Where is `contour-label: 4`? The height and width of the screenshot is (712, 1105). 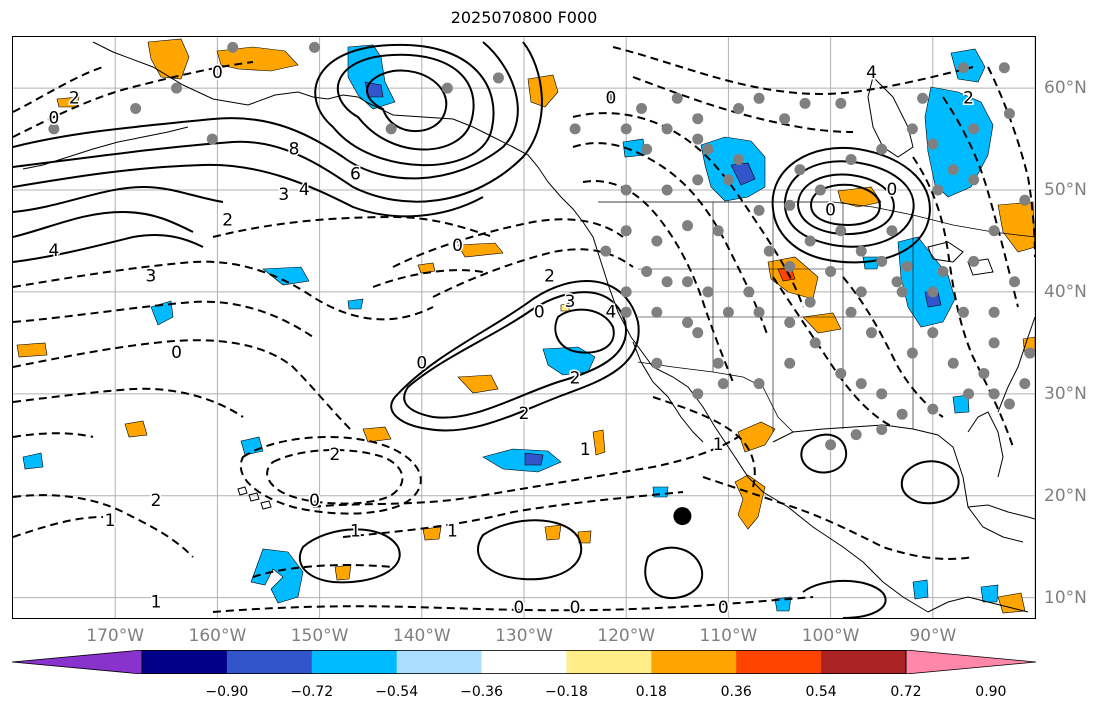
contour-label: 4 is located at coordinates (53, 251).